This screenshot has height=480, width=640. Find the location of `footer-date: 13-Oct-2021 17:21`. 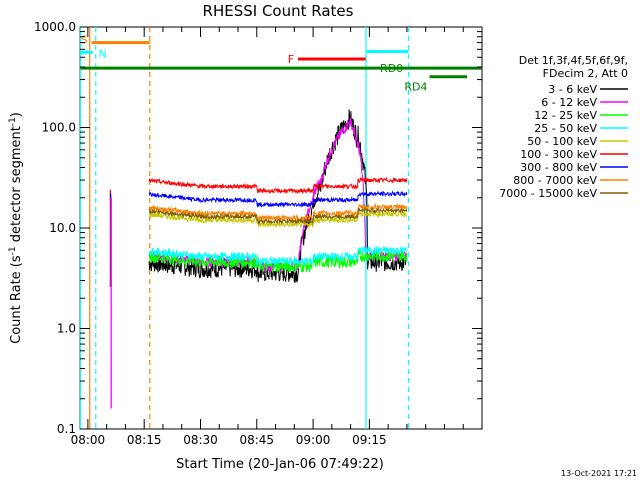

footer-date: 13-Oct-2021 17:21 is located at coordinates (599, 473).